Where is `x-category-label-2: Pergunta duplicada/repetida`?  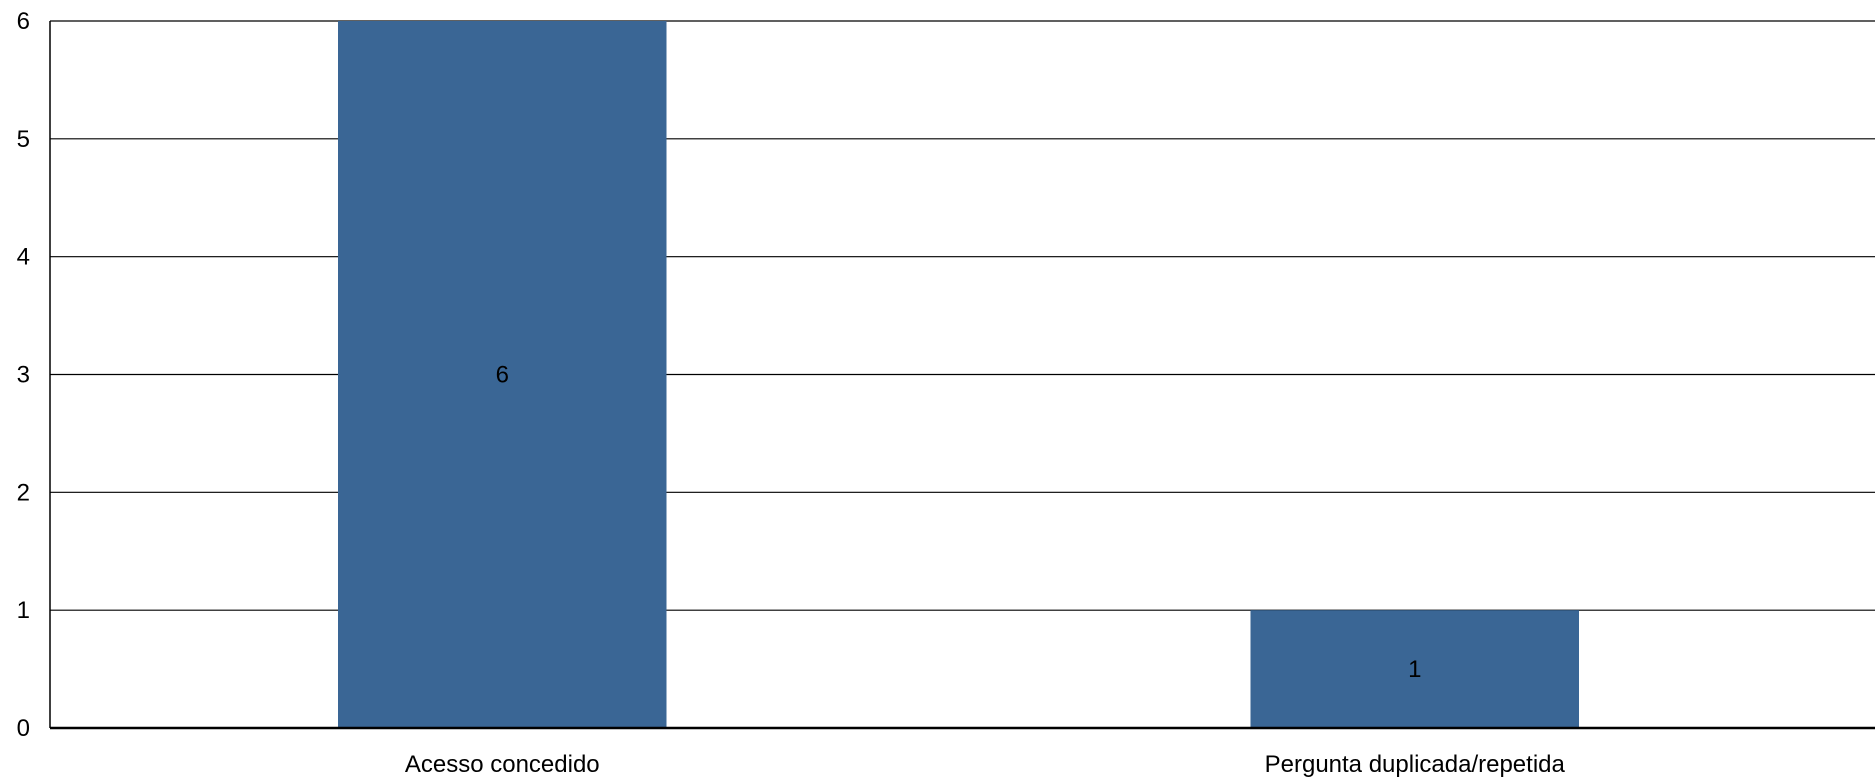
x-category-label-2: Pergunta duplicada/repetida is located at coordinates (1415, 764).